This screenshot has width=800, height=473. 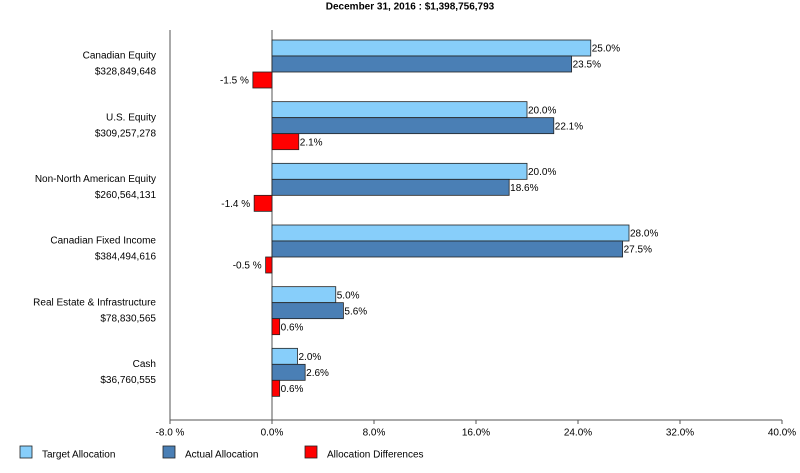 What do you see at coordinates (374, 433) in the screenshot?
I see `x-tick-label: 8.0%` at bounding box center [374, 433].